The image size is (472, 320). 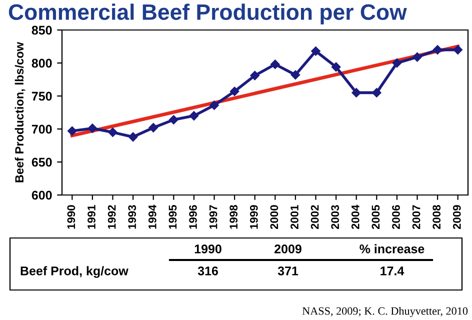 What do you see at coordinates (42, 96) in the screenshot?
I see `y-tick-label: 750` at bounding box center [42, 96].